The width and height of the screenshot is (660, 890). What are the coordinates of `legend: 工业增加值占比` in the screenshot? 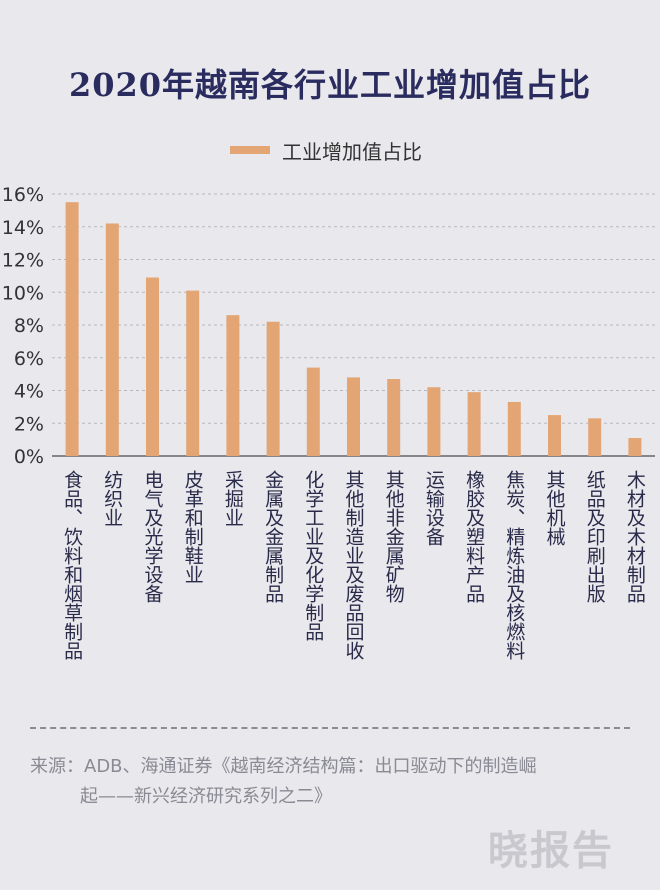 It's located at (326, 150).